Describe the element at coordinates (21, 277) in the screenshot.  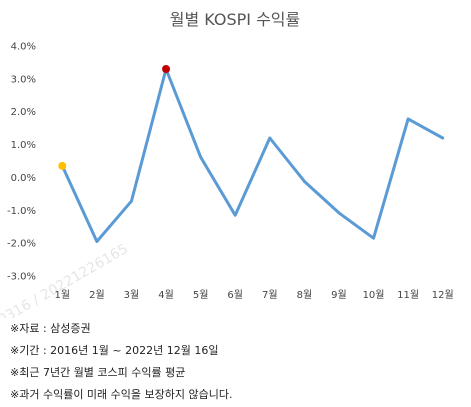
I see `y-tick-label: -3.0%` at that location.